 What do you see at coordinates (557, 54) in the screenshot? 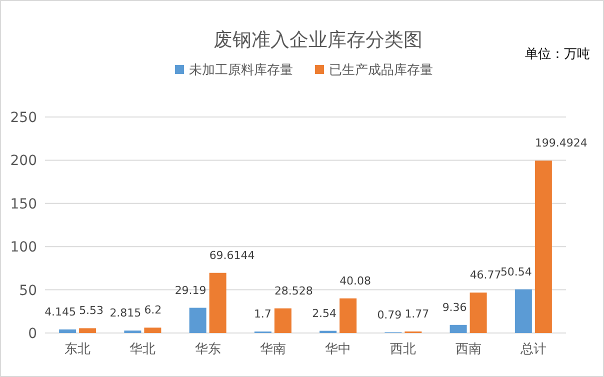
I see `text: 单位：万吨` at bounding box center [557, 54].